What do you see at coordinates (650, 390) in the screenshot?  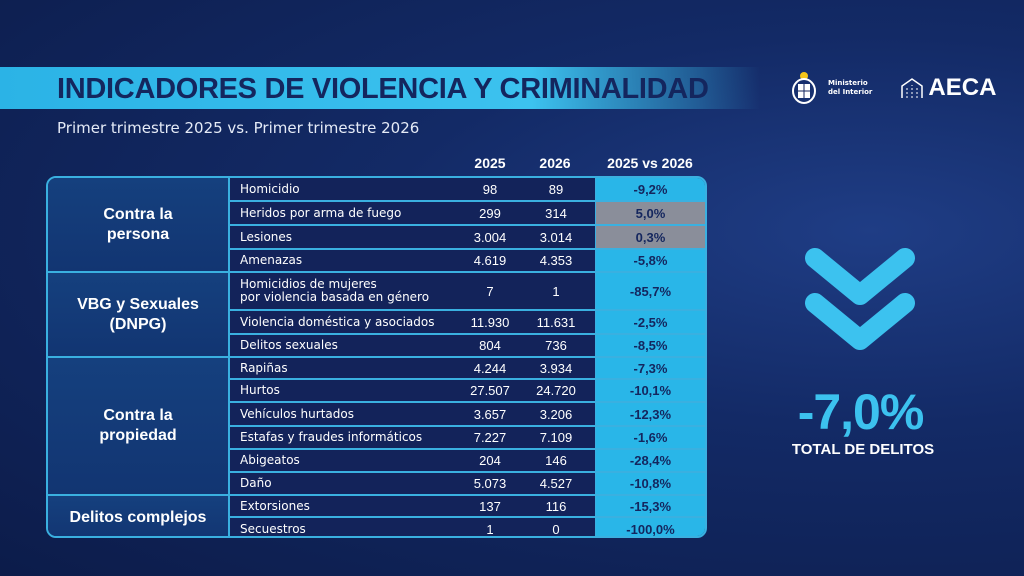 I see `change-percent: -10,1%` at bounding box center [650, 390].